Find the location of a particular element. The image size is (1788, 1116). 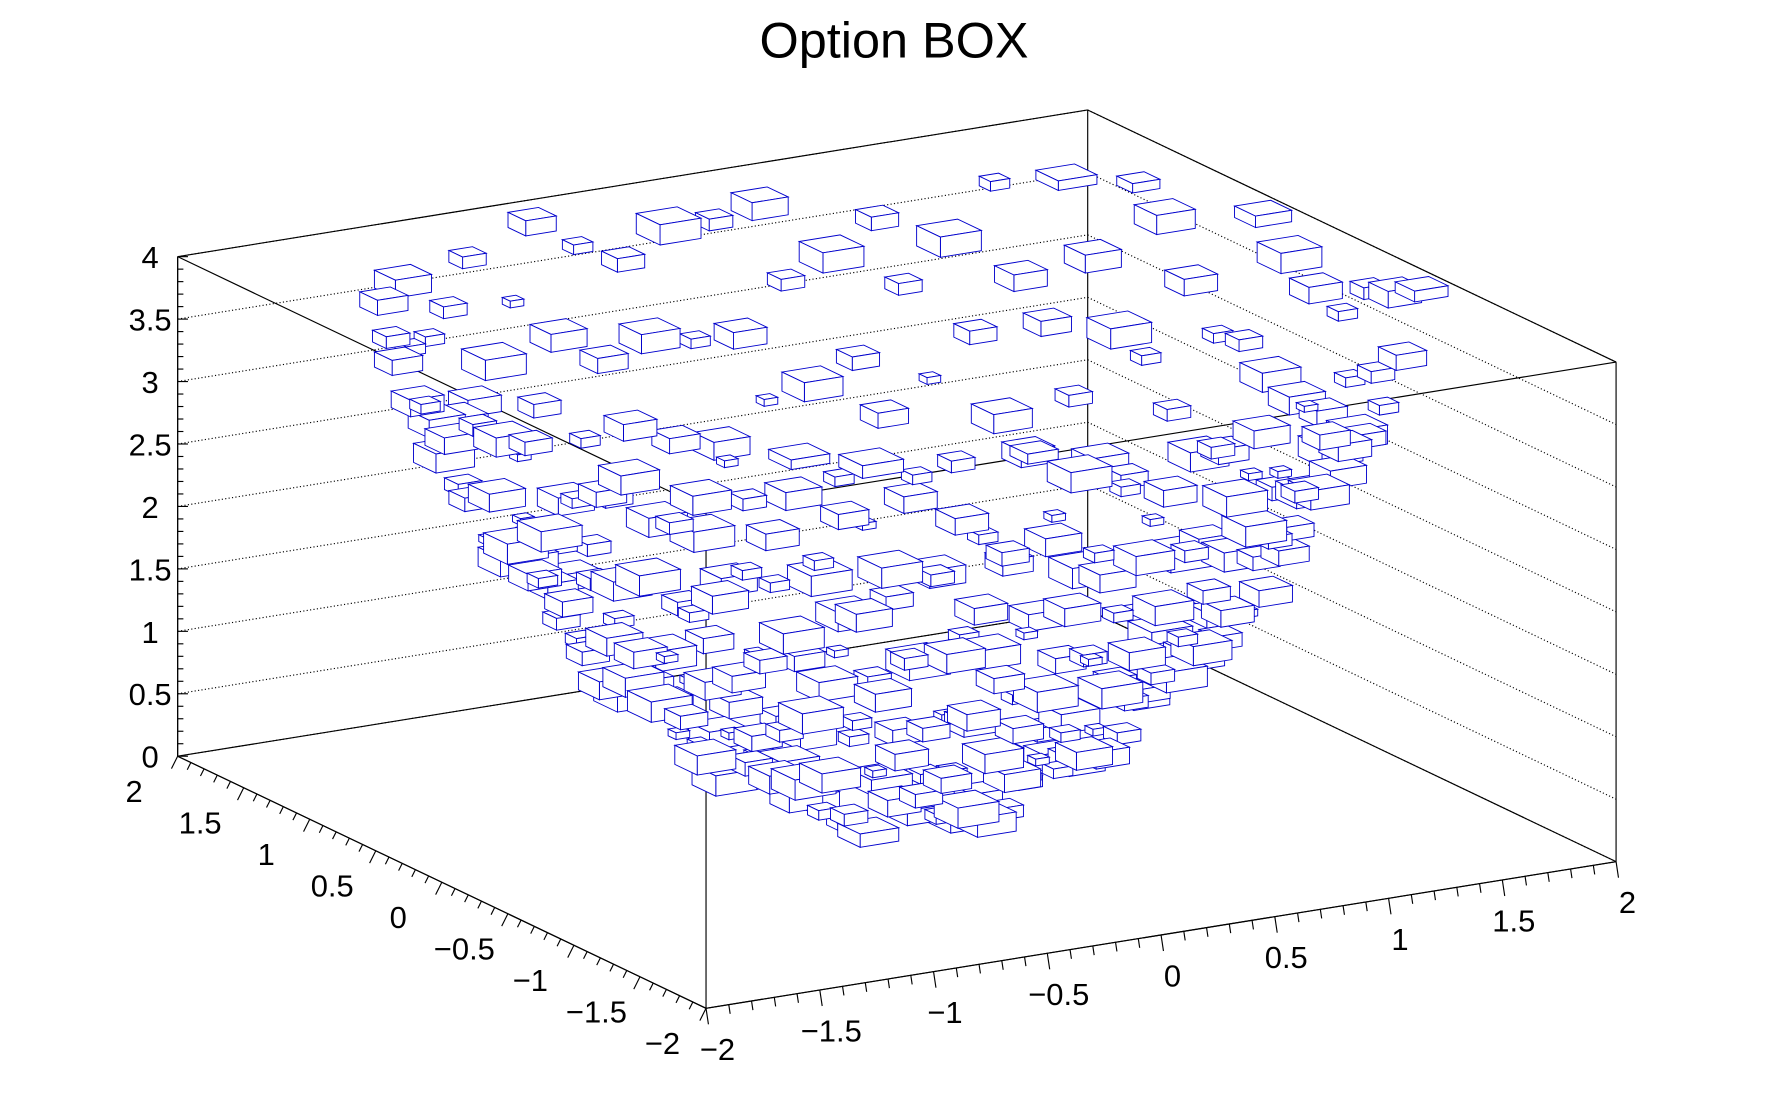

x-tick-label: 0.5 is located at coordinates (1286, 957).